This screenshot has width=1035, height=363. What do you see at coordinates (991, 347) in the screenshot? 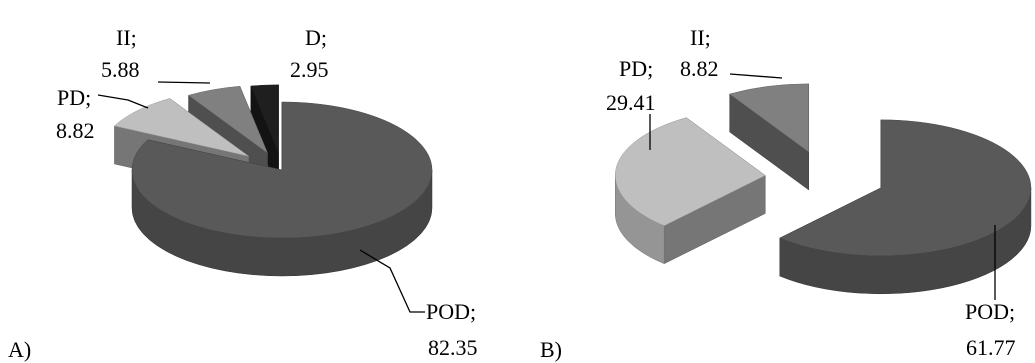
I see `pie-b-label-pod-value: 61.77` at bounding box center [991, 347].